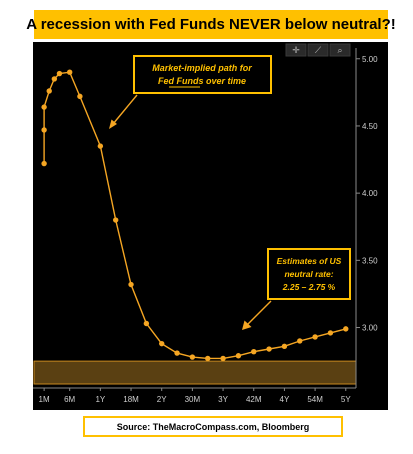  I want to click on move-icon: ✛, so click(296, 51).